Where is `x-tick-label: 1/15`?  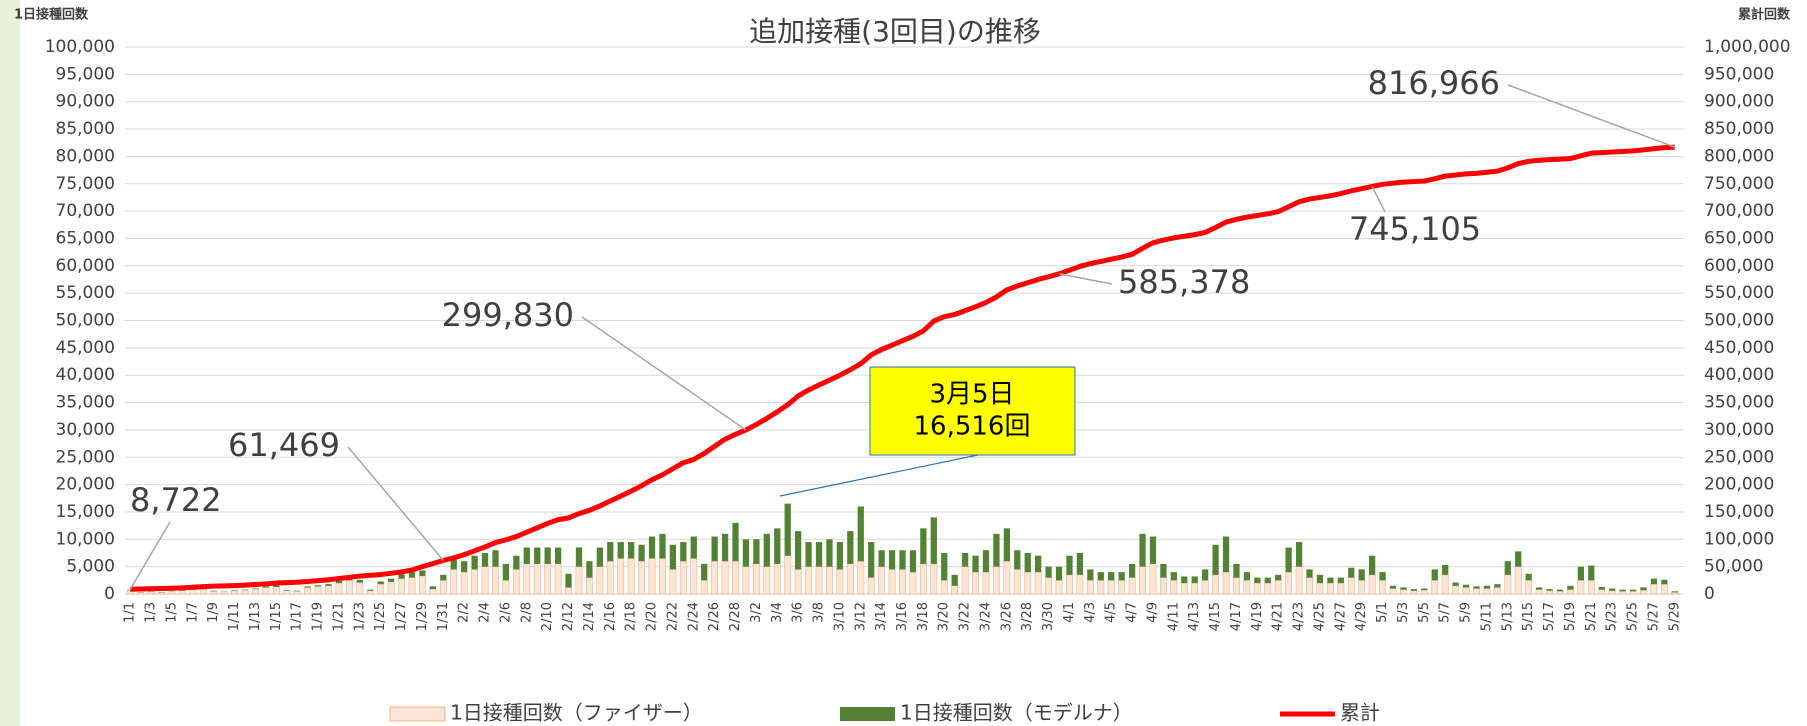
x-tick-label: 1/15 is located at coordinates (276, 616).